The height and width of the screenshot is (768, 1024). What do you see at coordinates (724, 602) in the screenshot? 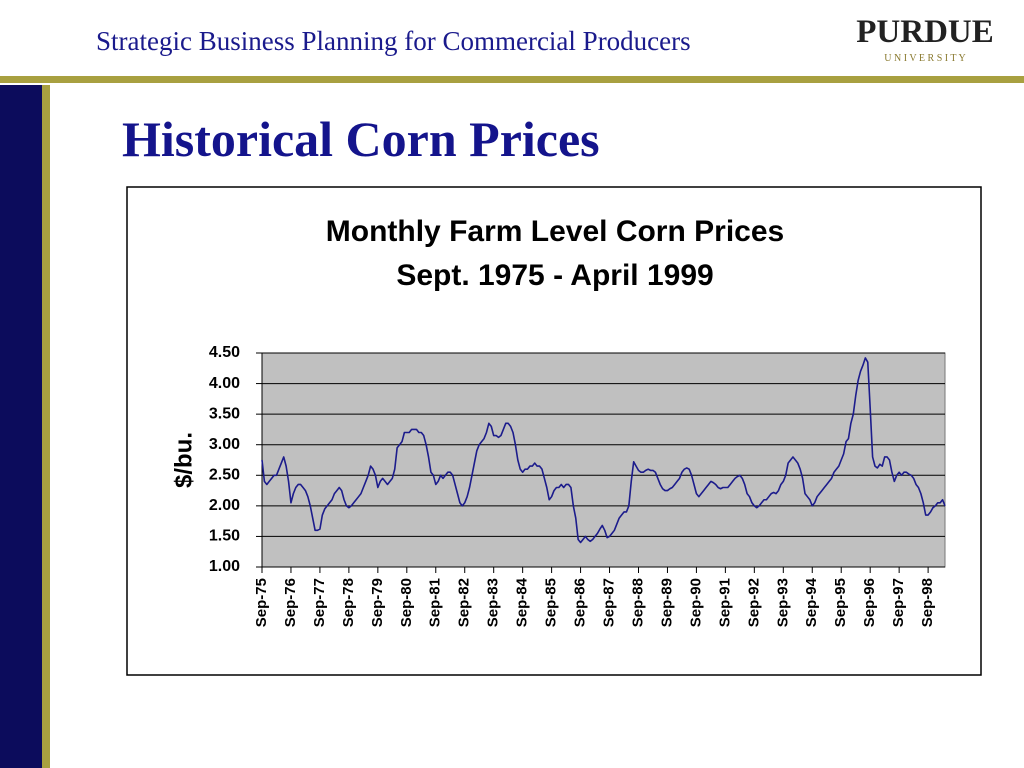
I see `x-tick-label: Sep-91` at bounding box center [724, 602].